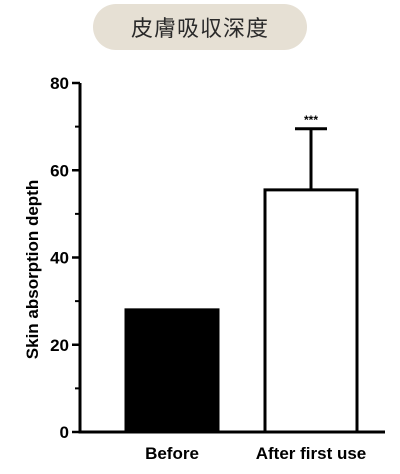 The height and width of the screenshot is (474, 400). I want to click on y-tick-label: 0, so click(64, 432).